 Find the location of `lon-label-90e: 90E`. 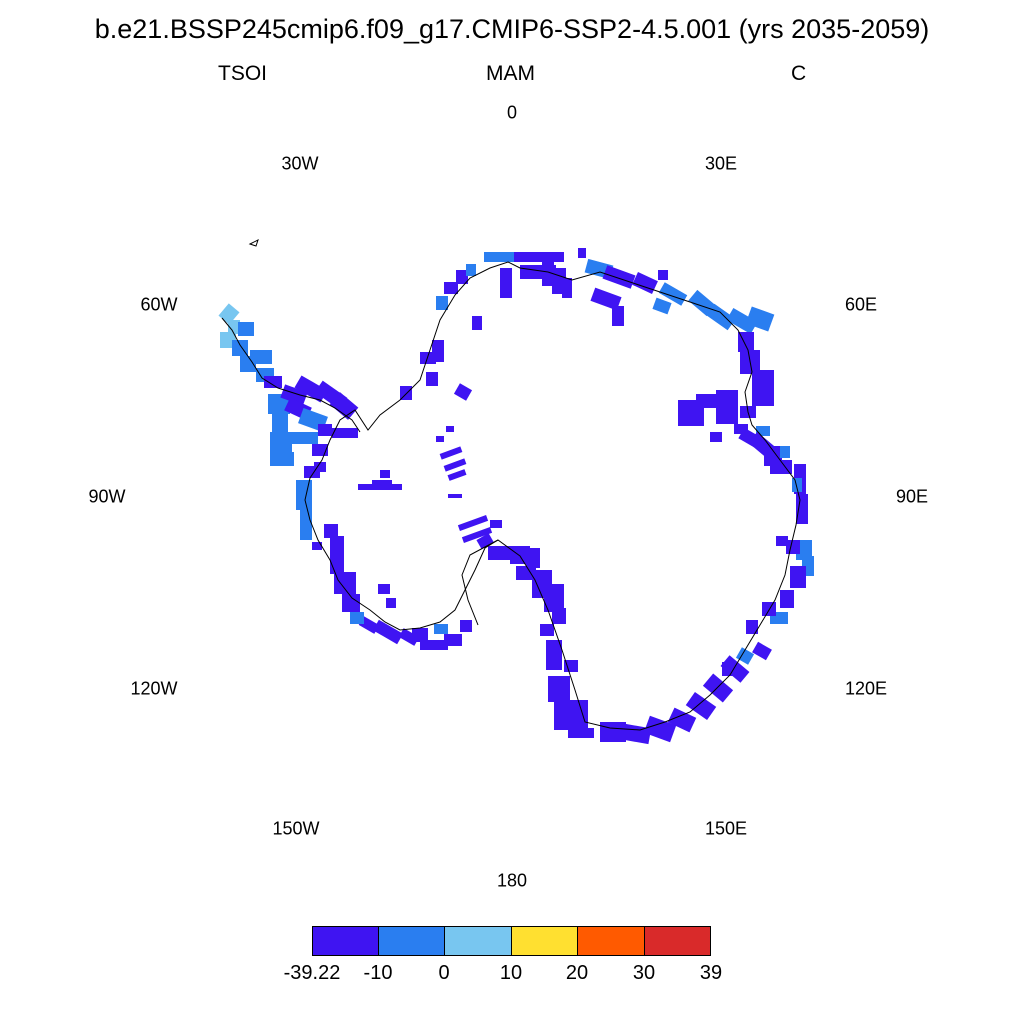

lon-label-90e: 90E is located at coordinates (912, 496).